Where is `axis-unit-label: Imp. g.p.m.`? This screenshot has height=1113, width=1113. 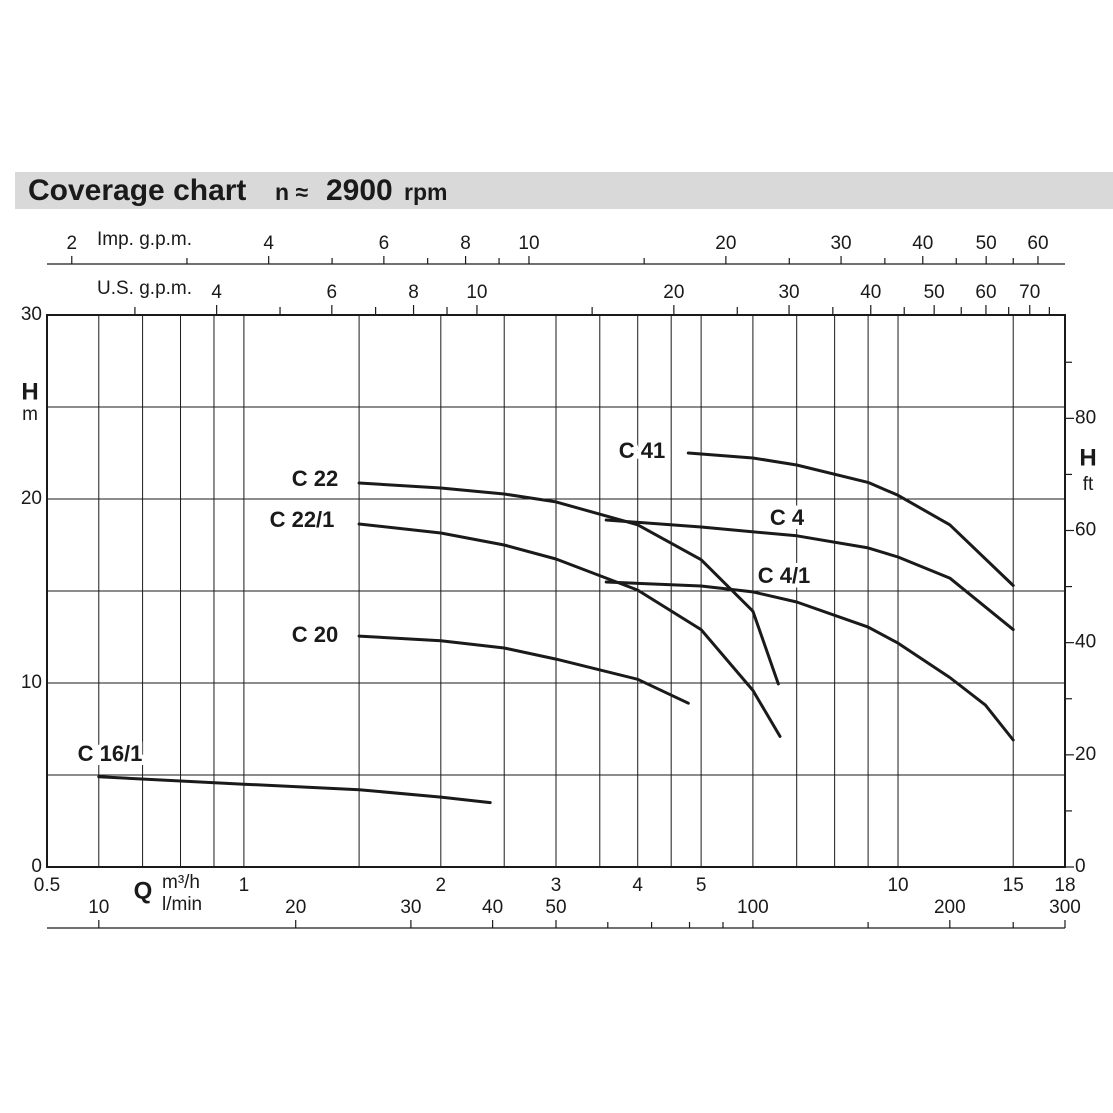 axis-unit-label: Imp. g.p.m. is located at coordinates (144, 239).